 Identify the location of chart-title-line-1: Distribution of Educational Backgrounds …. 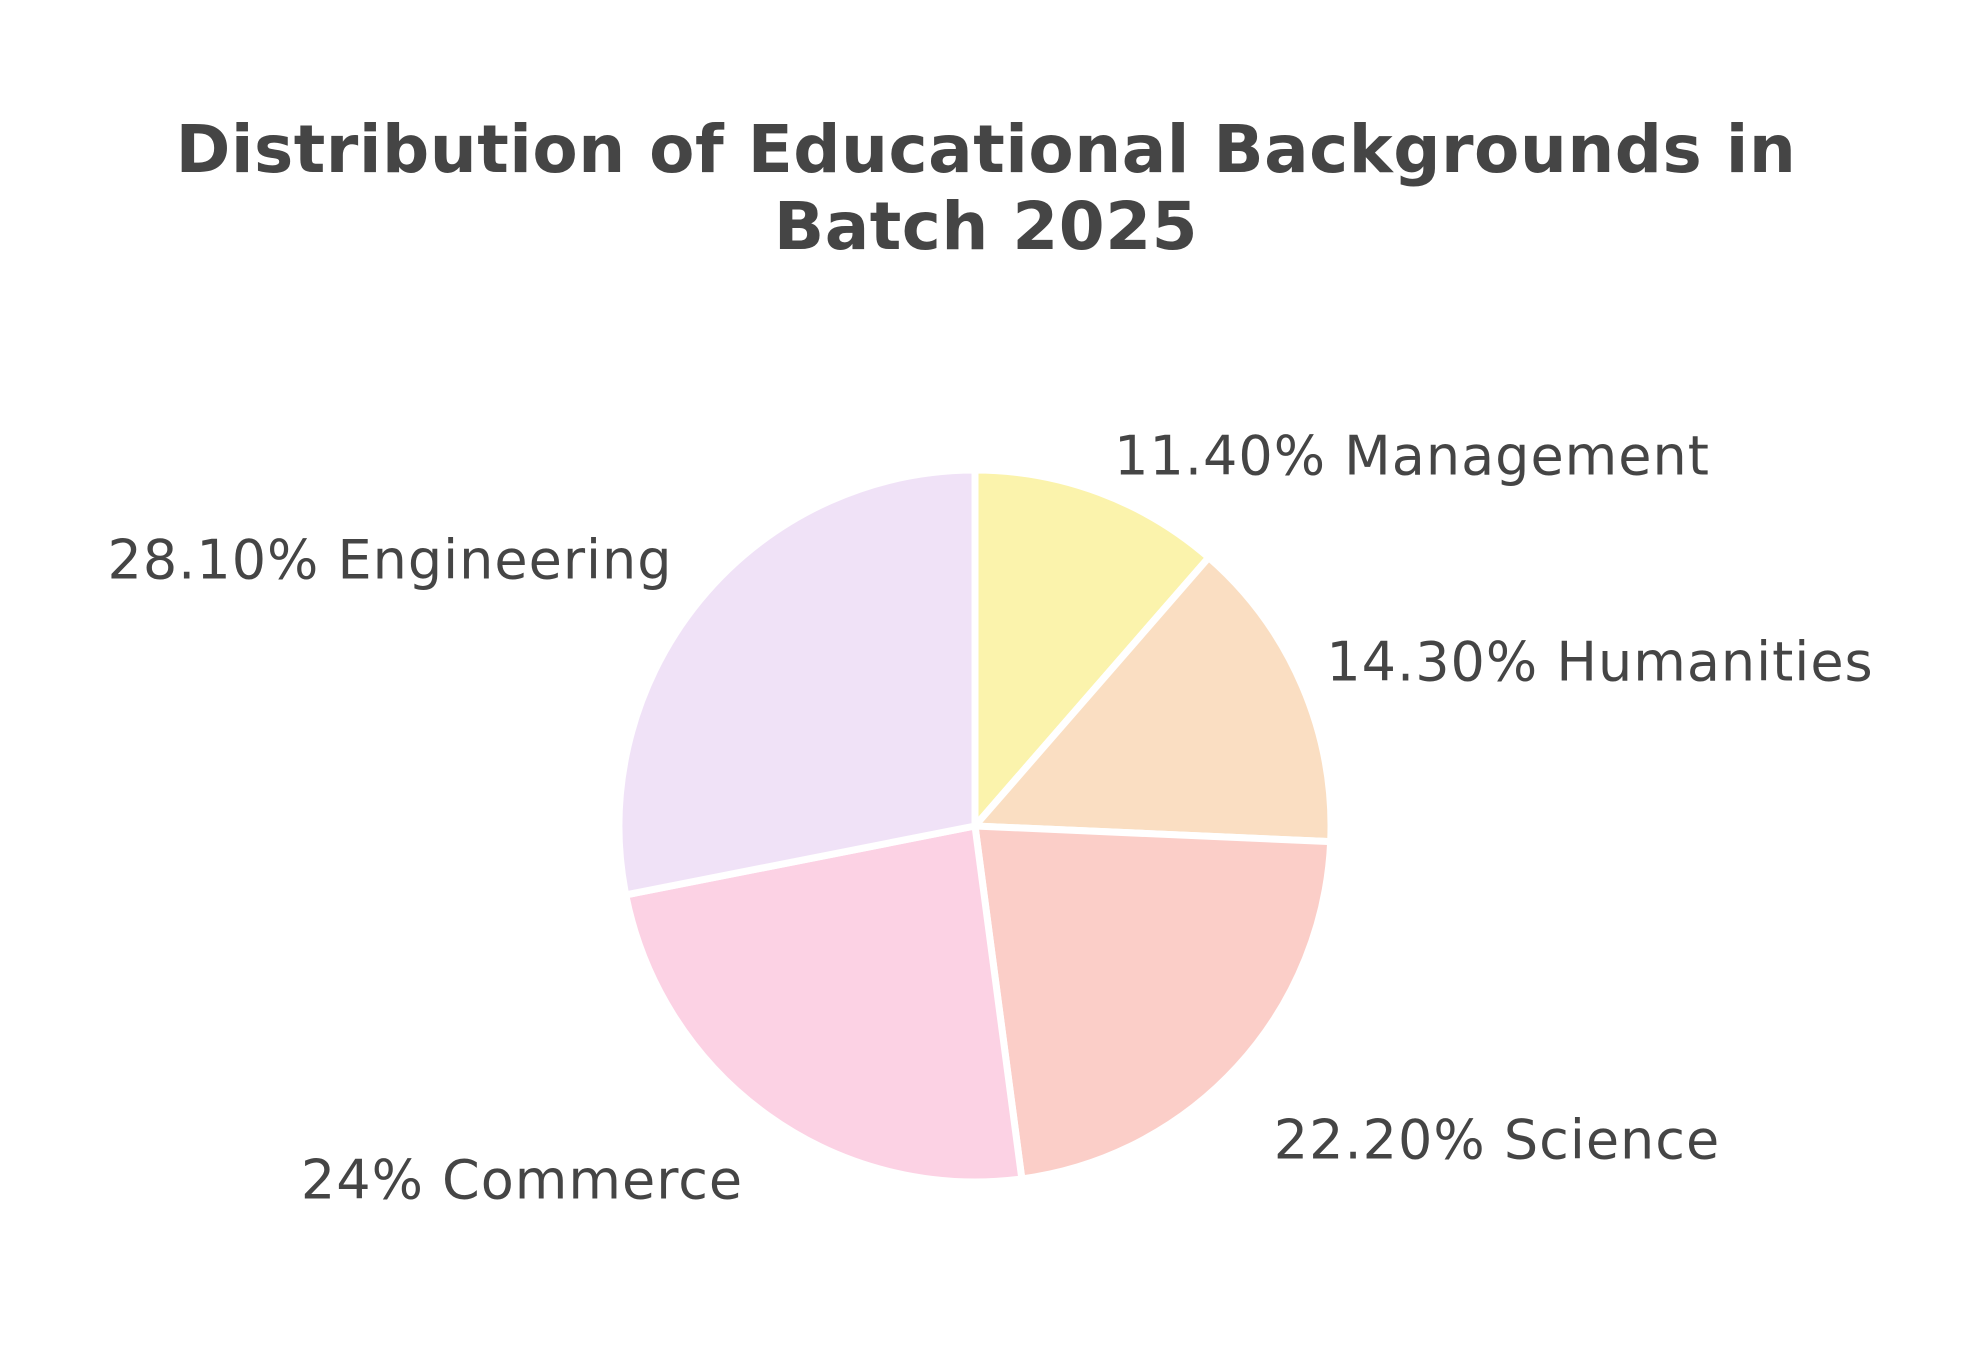
(986, 149).